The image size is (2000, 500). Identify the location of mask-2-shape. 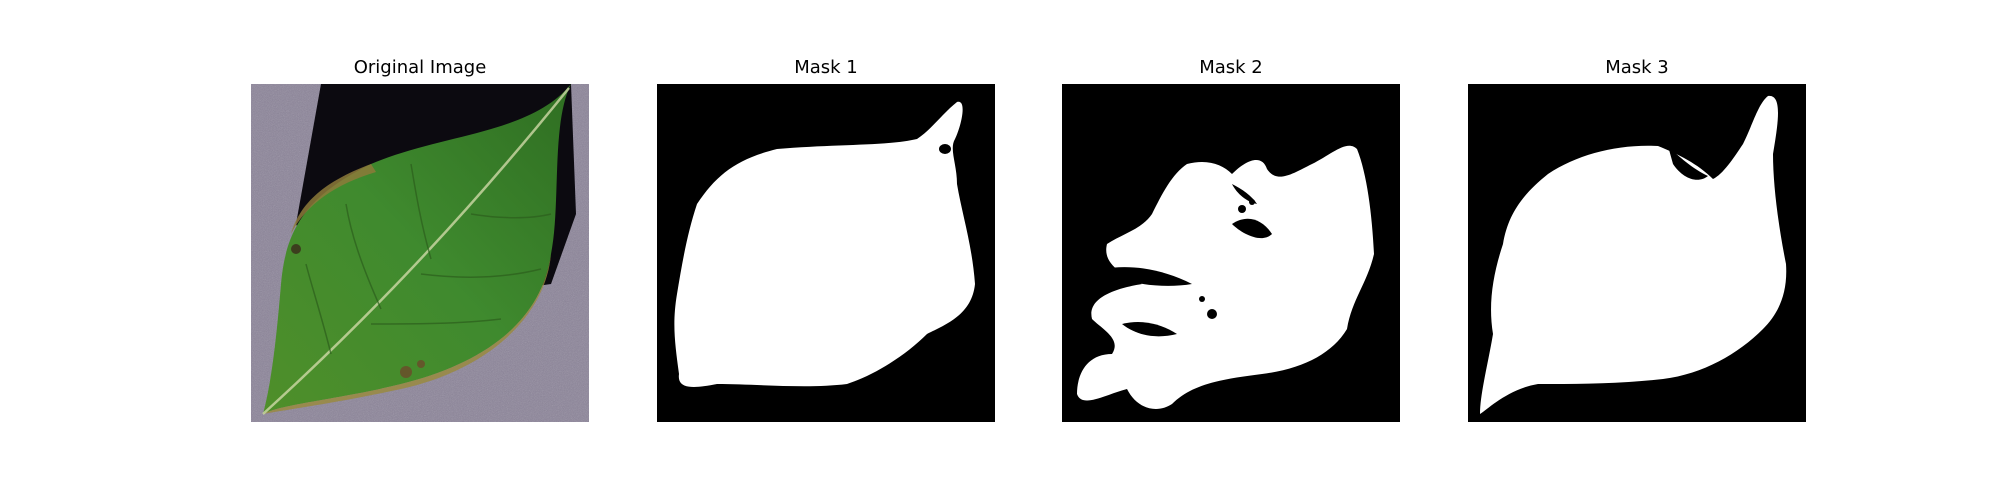
(1231, 253).